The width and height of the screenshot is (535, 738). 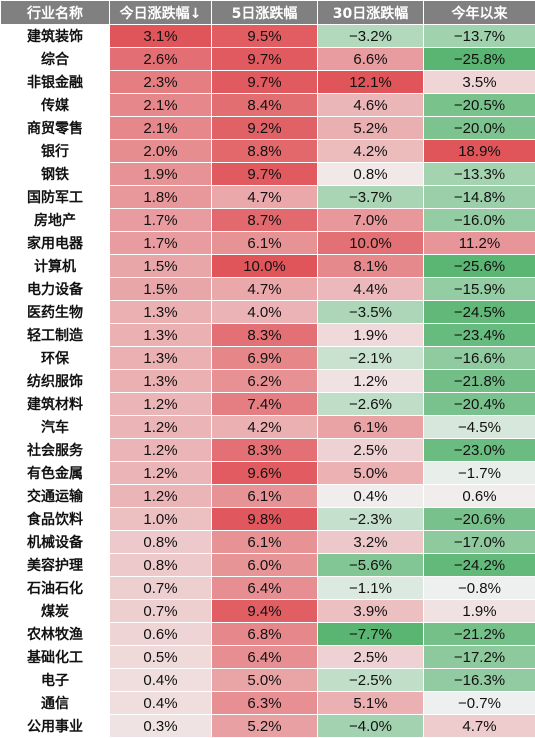 What do you see at coordinates (161, 266) in the screenshot?
I see `today-change-cell: 1.5%` at bounding box center [161, 266].